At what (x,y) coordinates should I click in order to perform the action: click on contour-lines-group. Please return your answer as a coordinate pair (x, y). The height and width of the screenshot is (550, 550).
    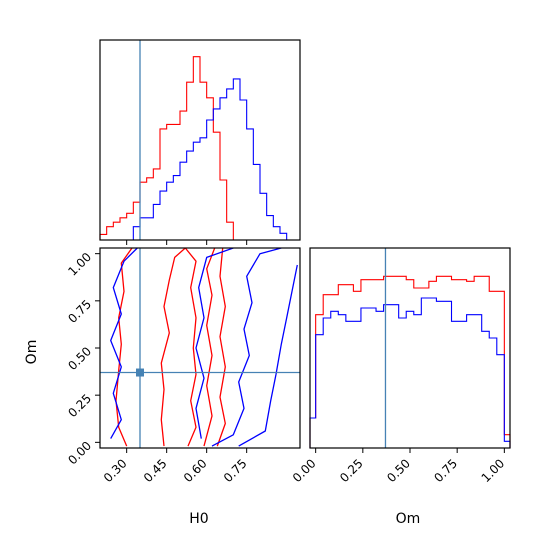
    Looking at the image, I should click on (204, 347).